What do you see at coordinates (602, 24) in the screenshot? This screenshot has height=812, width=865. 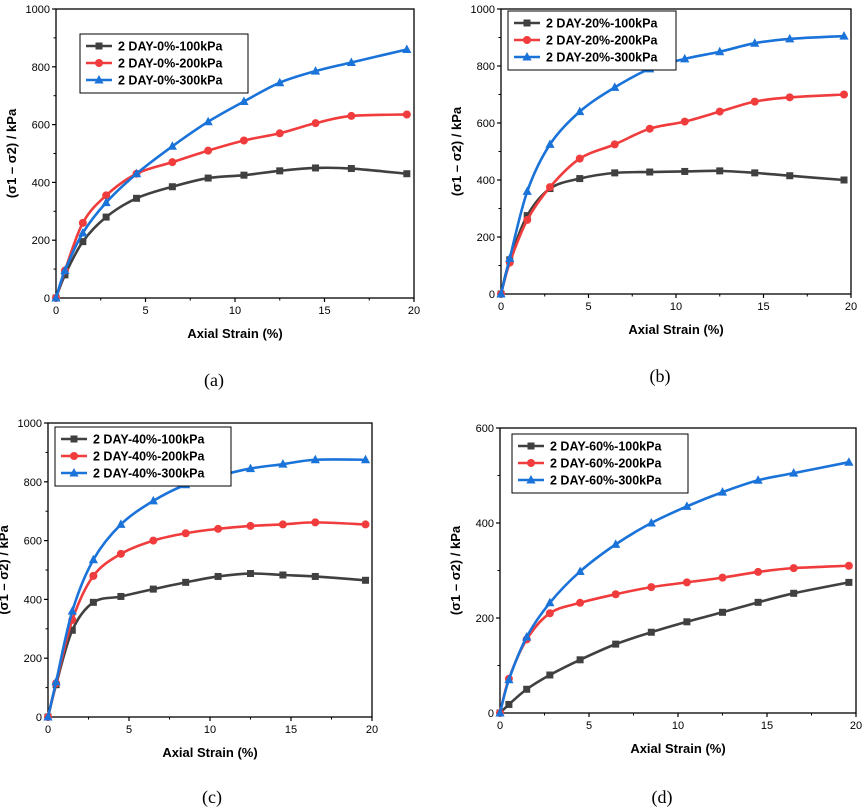 I see `legend-label: 2 DAY-20%-100kPa` at bounding box center [602, 24].